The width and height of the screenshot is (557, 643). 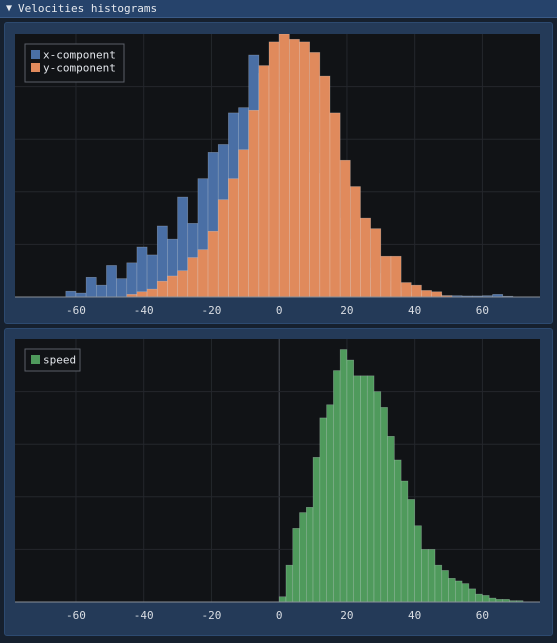 I want to click on legend-label-y-component: y-component, so click(x=79, y=68).